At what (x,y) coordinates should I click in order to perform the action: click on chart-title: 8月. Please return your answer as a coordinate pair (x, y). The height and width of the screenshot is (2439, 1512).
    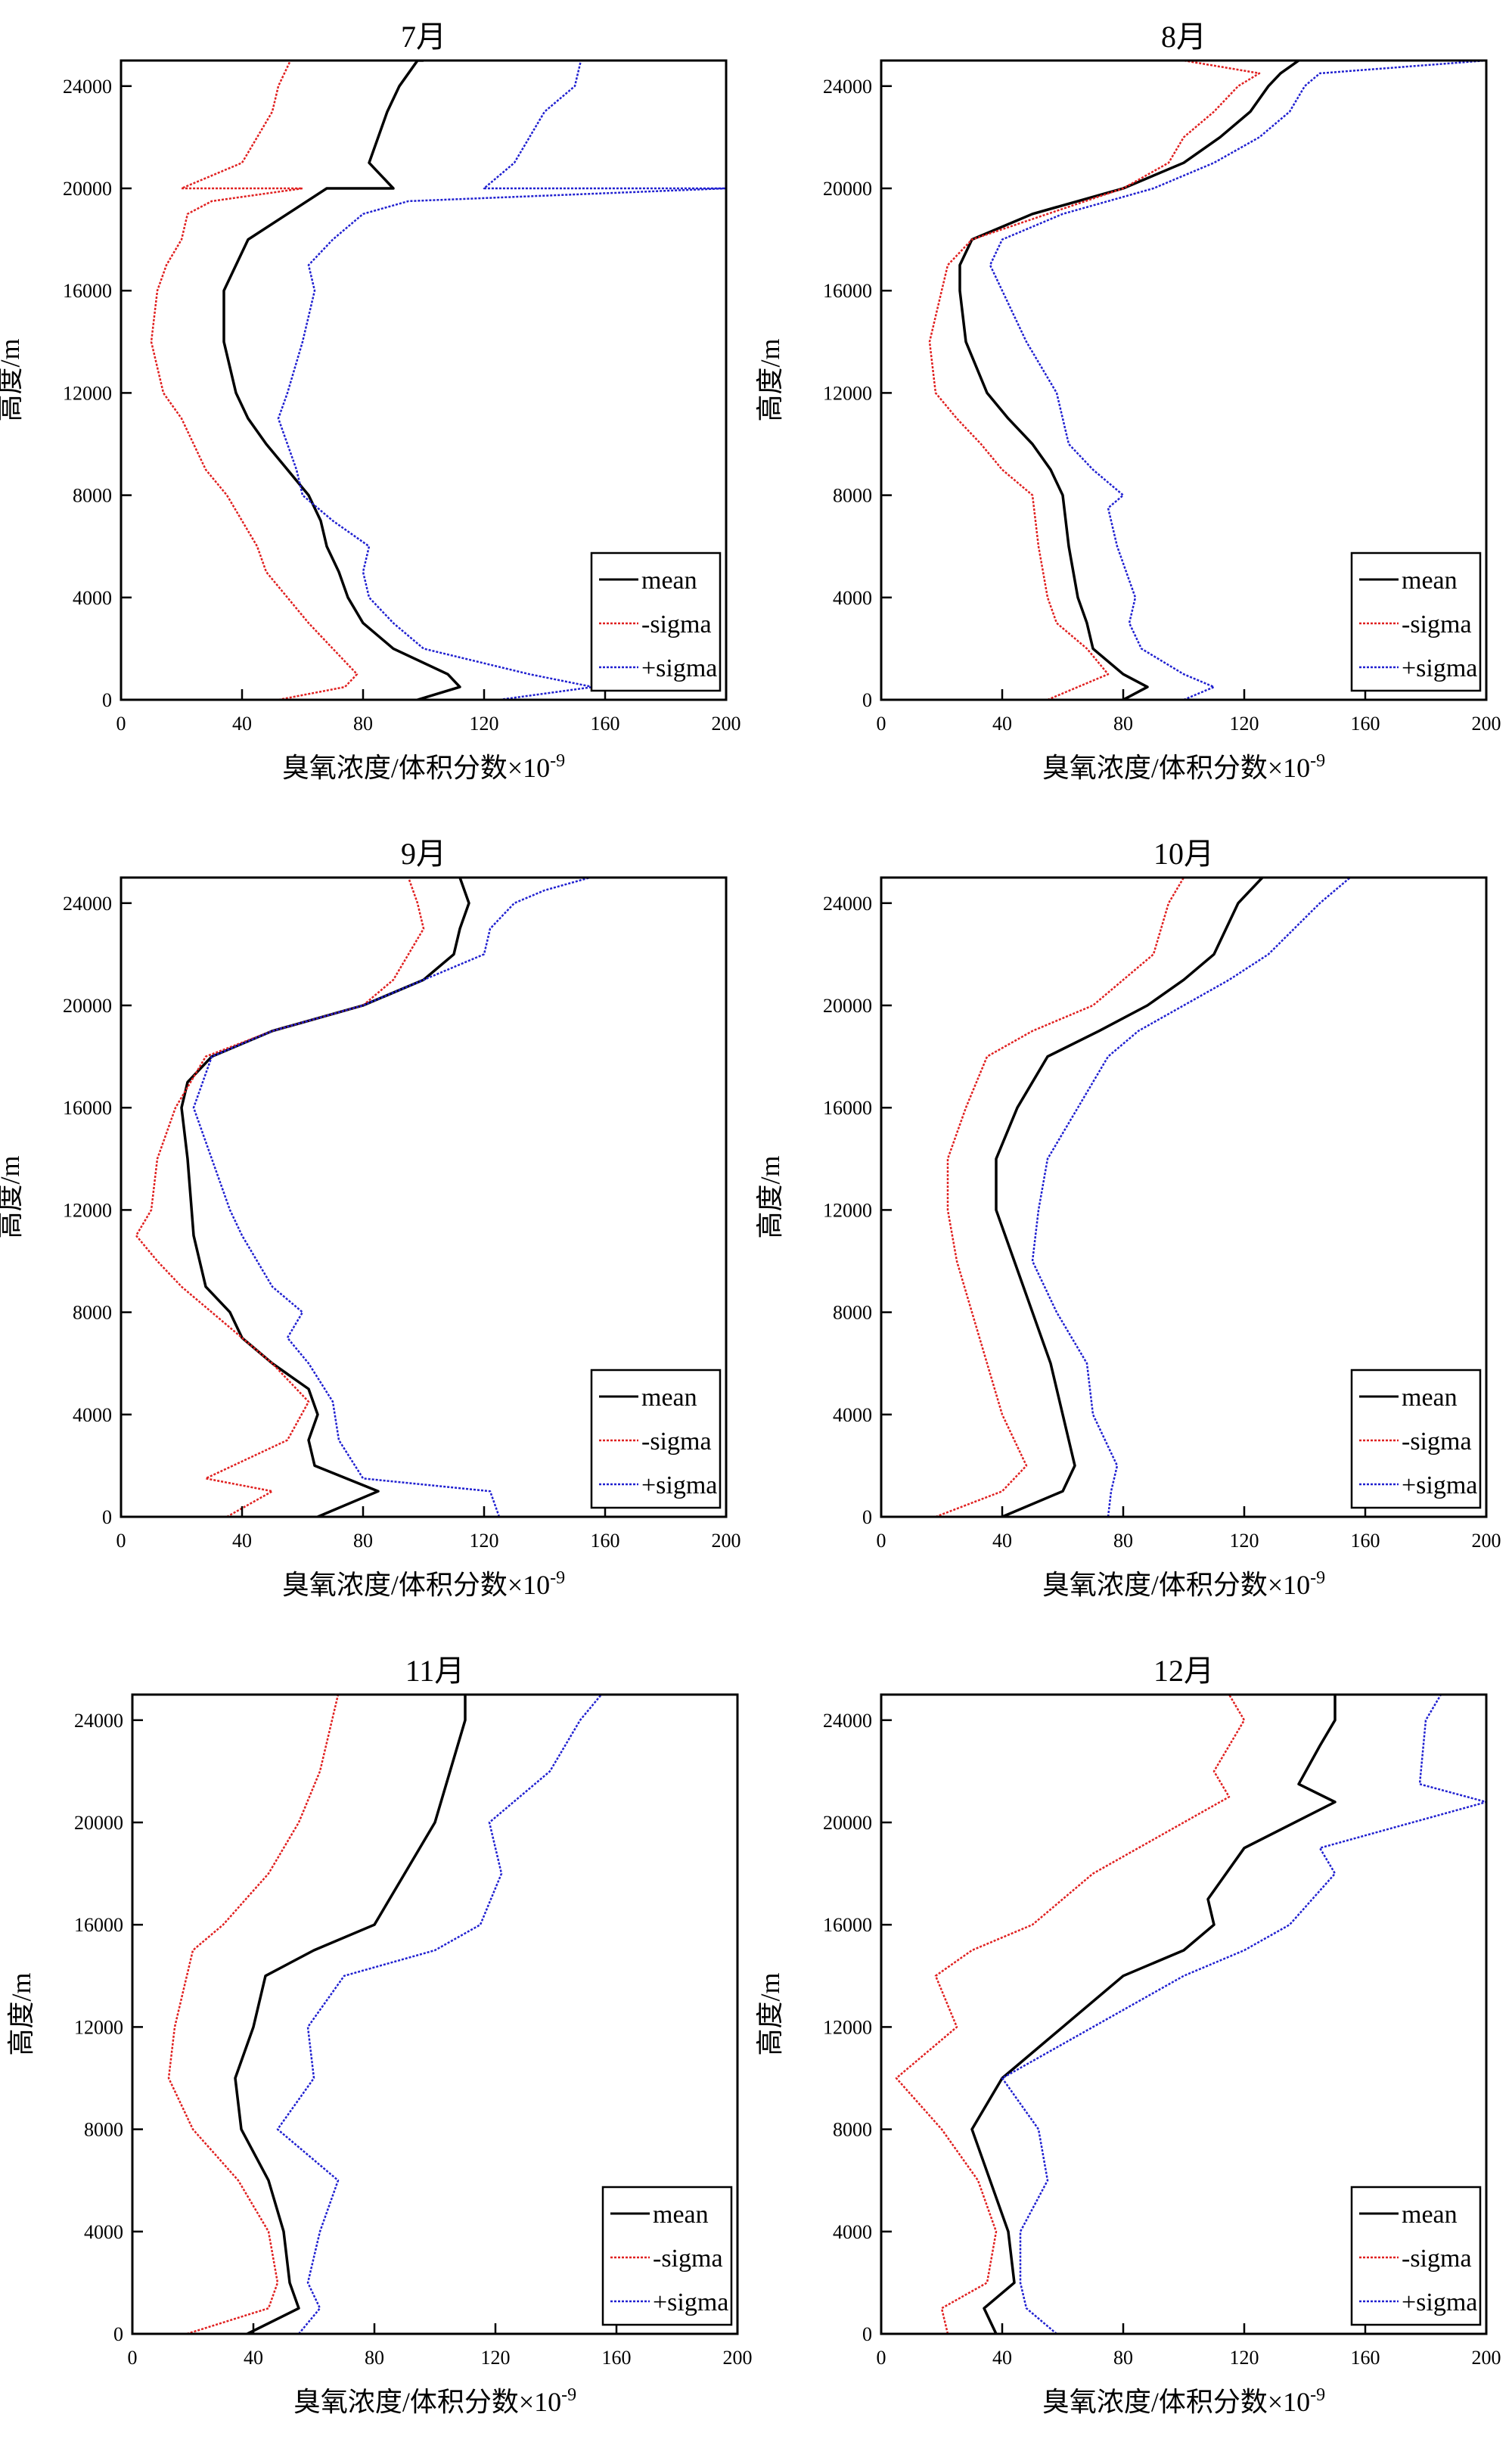
    Looking at the image, I should click on (1183, 37).